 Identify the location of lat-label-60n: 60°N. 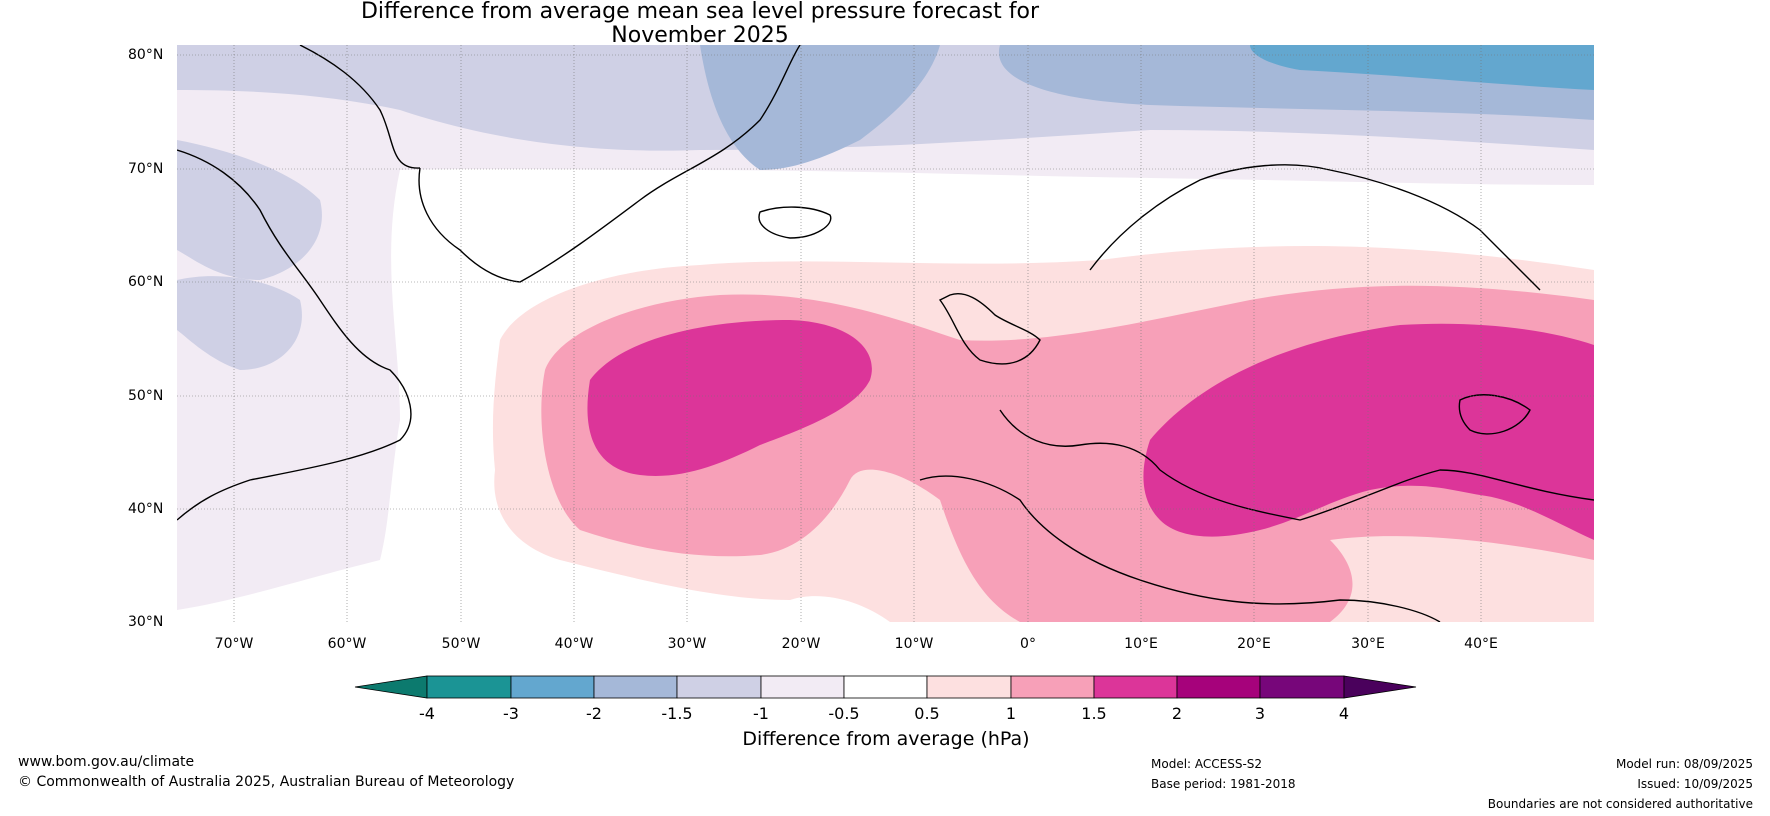
(146, 282).